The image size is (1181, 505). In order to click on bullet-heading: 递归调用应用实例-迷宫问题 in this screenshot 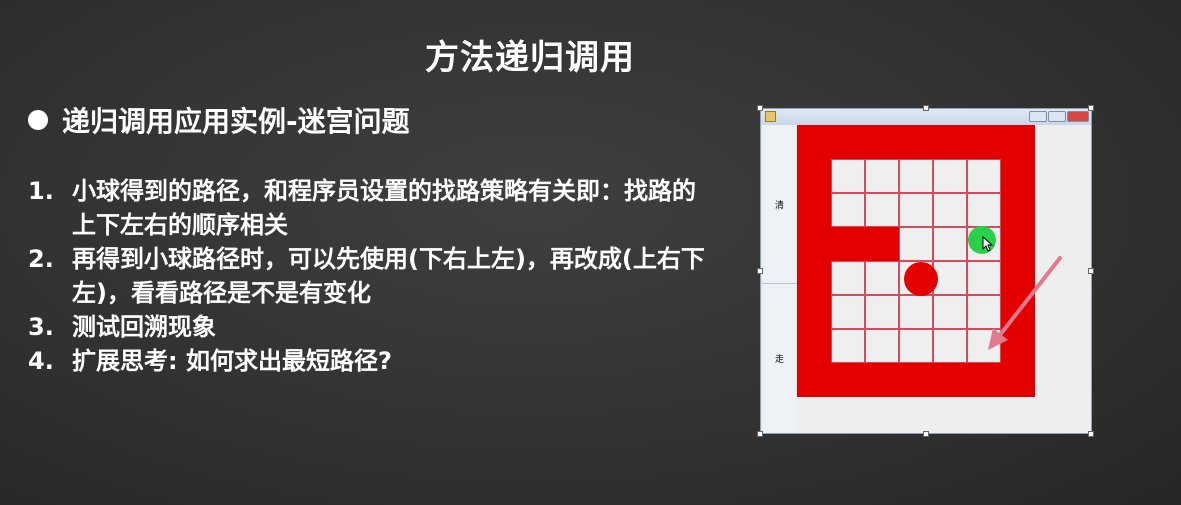, I will do `click(219, 120)`.